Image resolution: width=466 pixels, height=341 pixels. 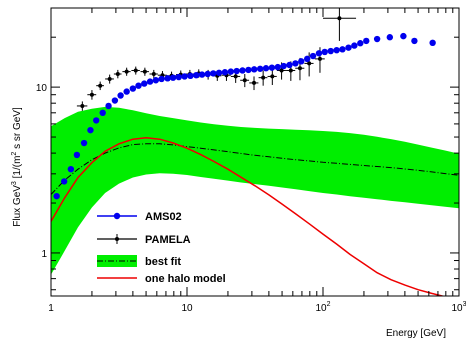 I want to click on legend-entry-one-halo: one halo model, so click(x=161, y=279).